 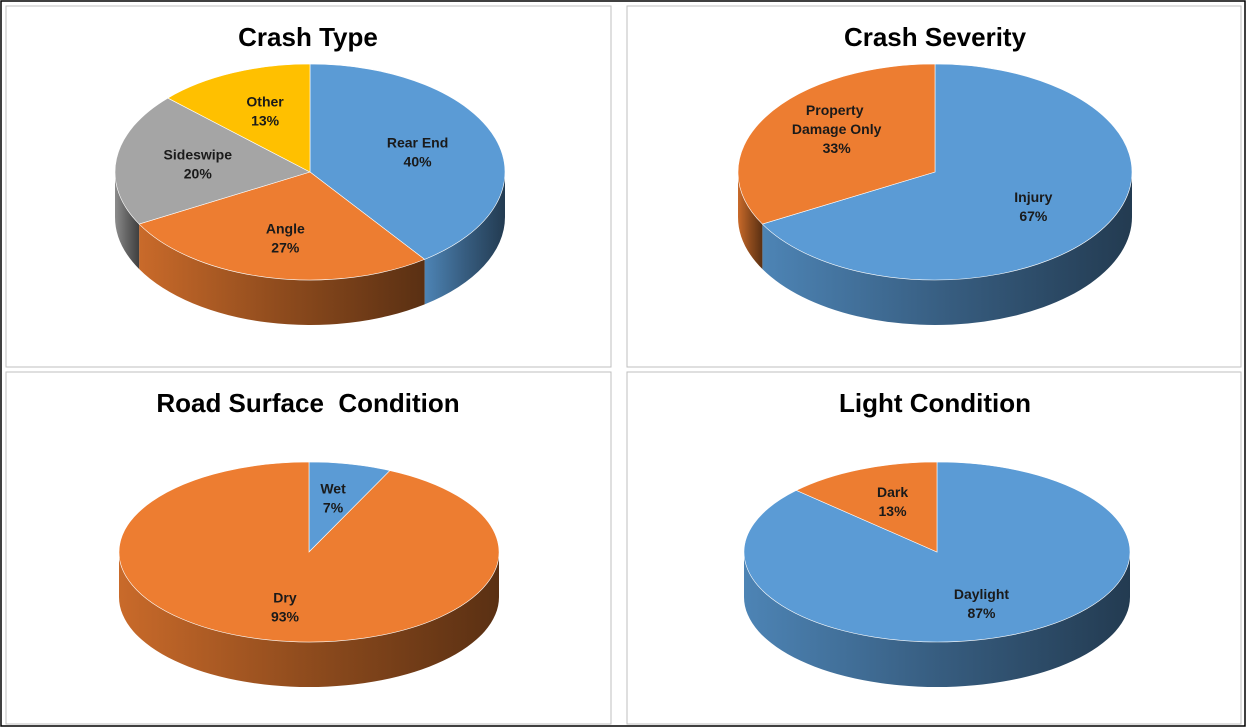 I want to click on pie-labels: Wet 7% Dry 93%, so click(x=308, y=553).